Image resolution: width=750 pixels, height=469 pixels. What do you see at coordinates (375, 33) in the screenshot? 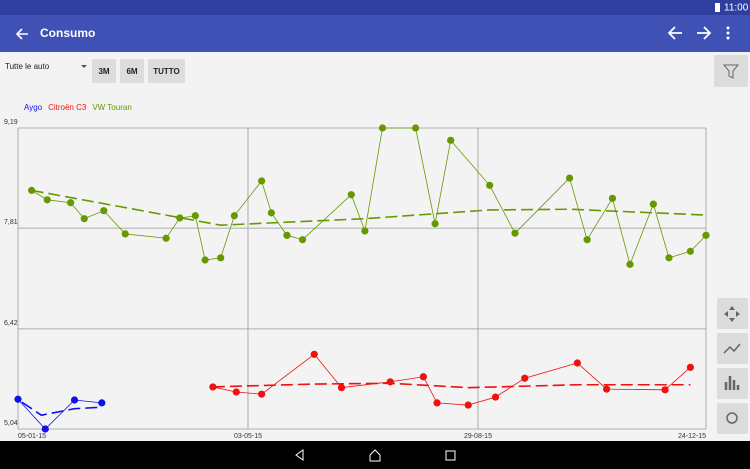
I see `app-bar` at bounding box center [375, 33].